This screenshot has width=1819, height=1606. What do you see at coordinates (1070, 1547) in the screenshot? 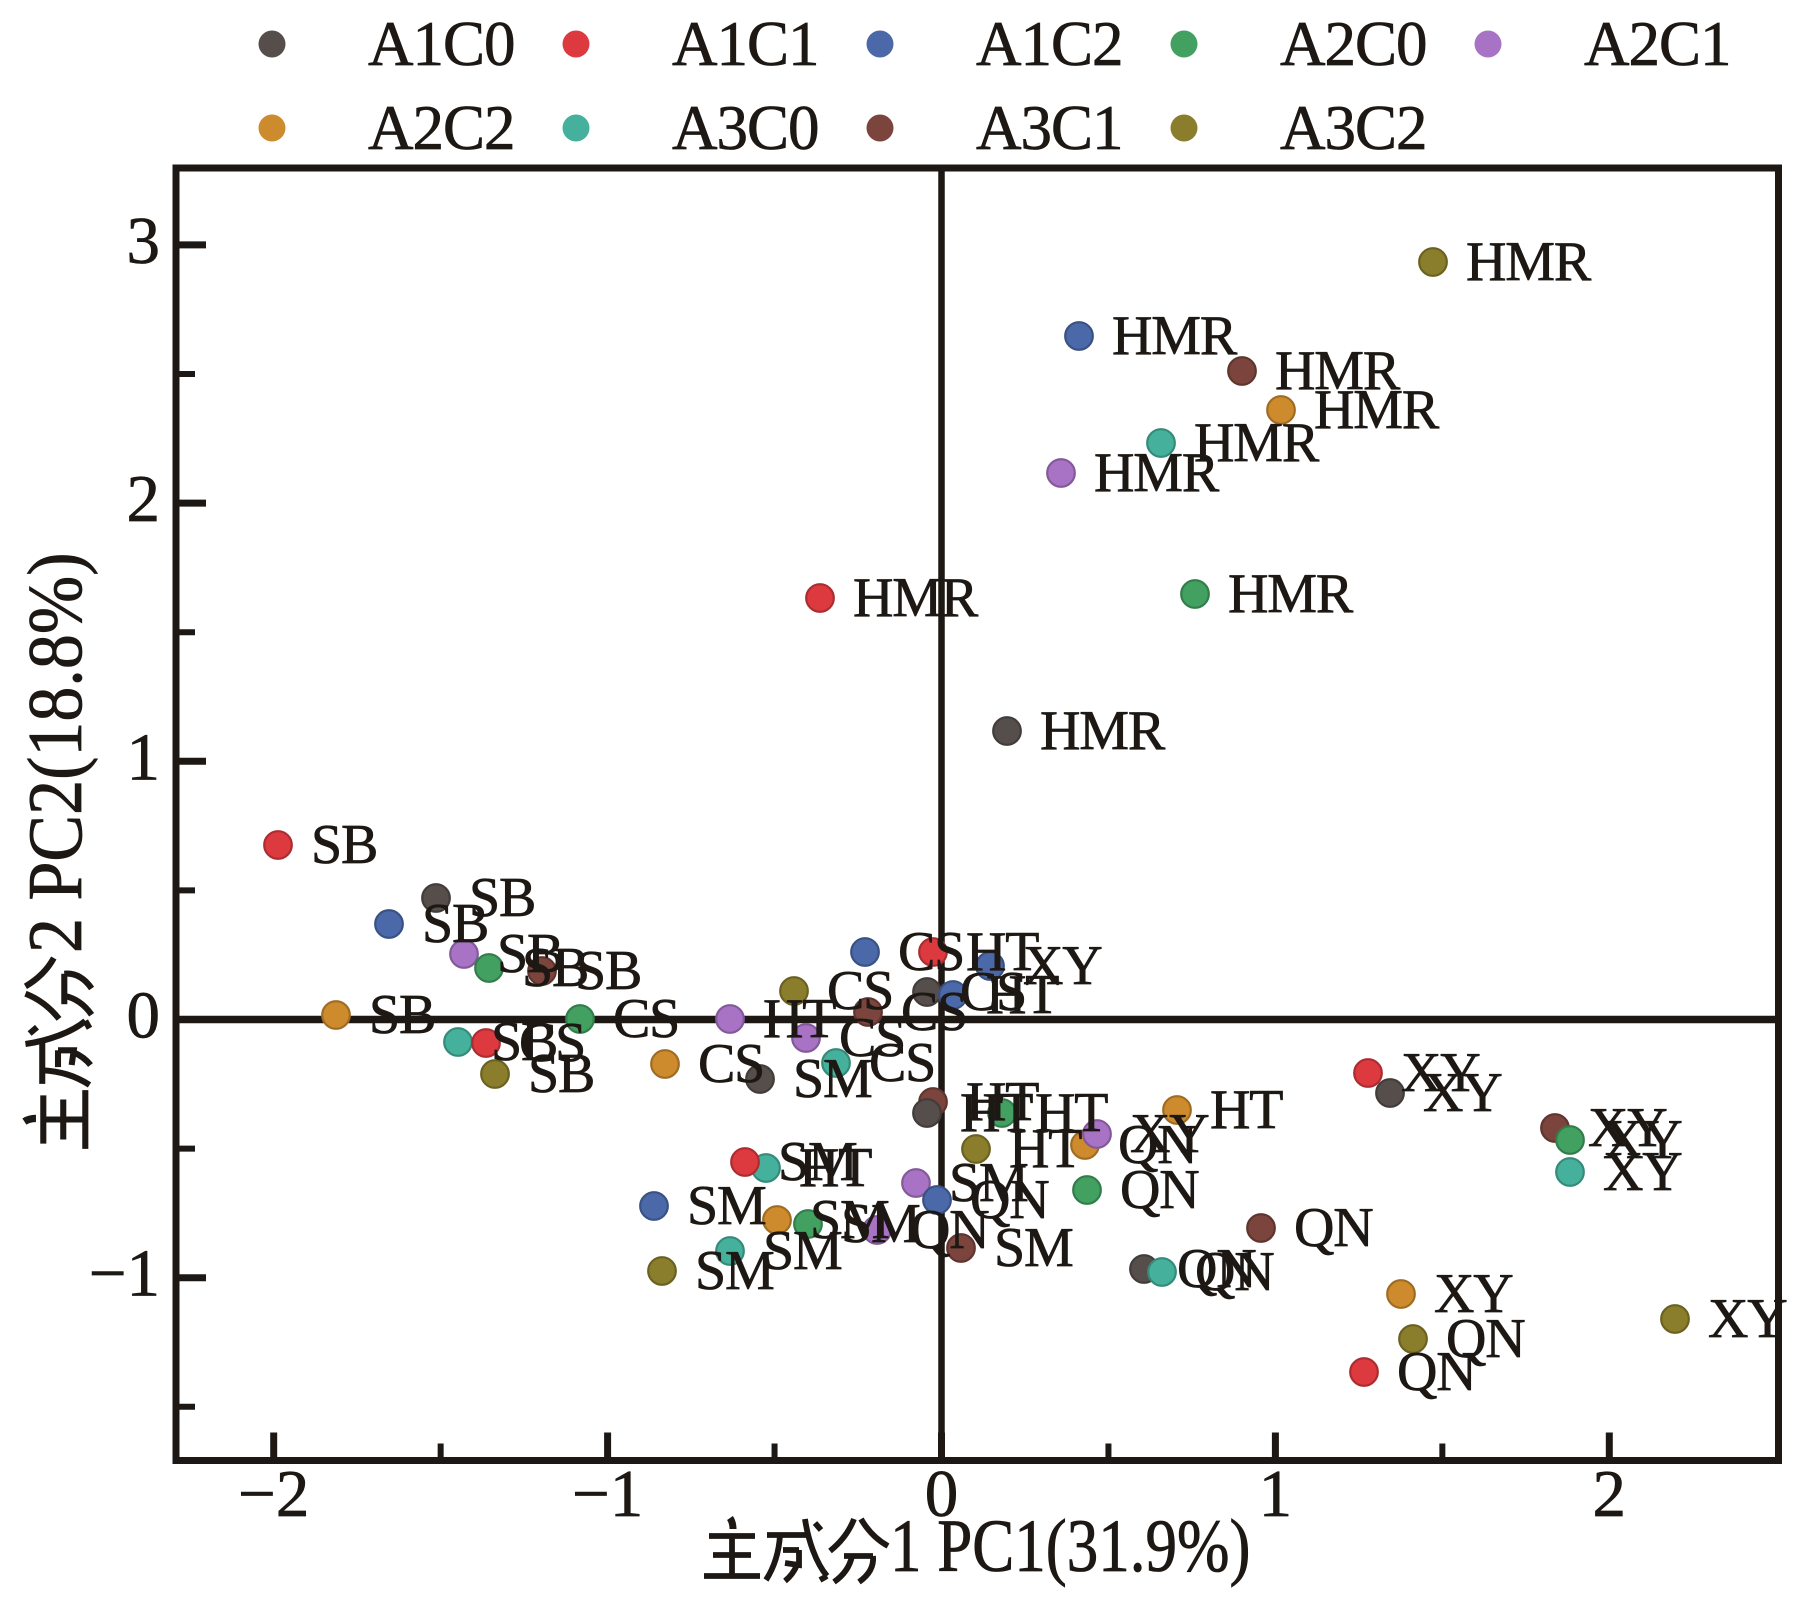
I see `svg-text: 1 PC1(31.9%)` at bounding box center [1070, 1547].